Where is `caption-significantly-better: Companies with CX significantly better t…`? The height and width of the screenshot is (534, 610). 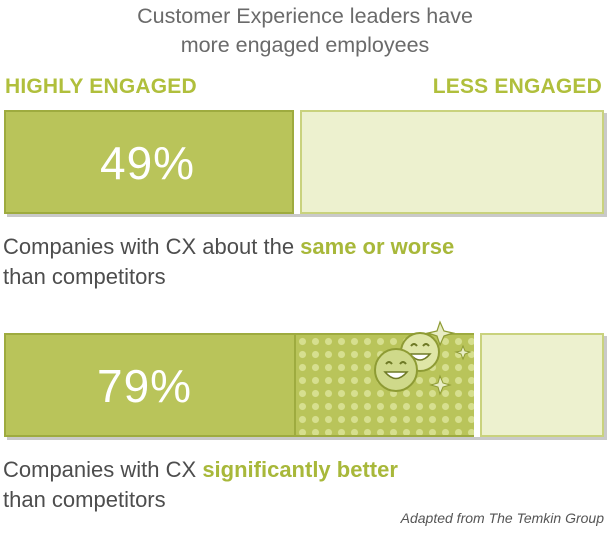
caption-significantly-better: Companies with CX significantly better t… is located at coordinates (200, 485).